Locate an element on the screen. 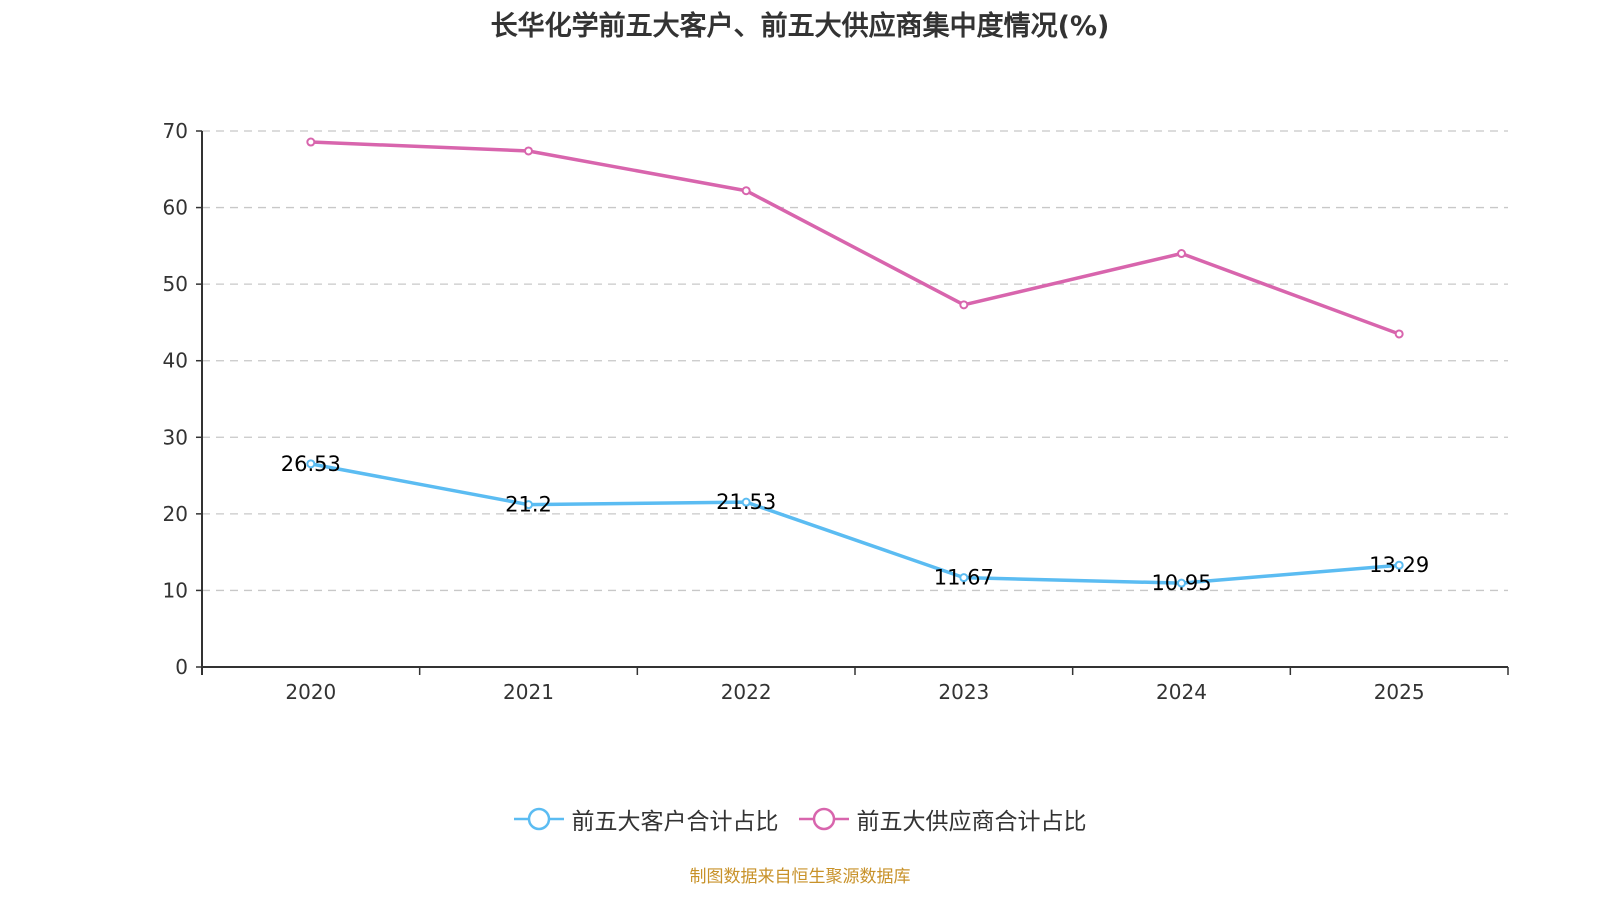  data-label: 21.53 is located at coordinates (746, 502).